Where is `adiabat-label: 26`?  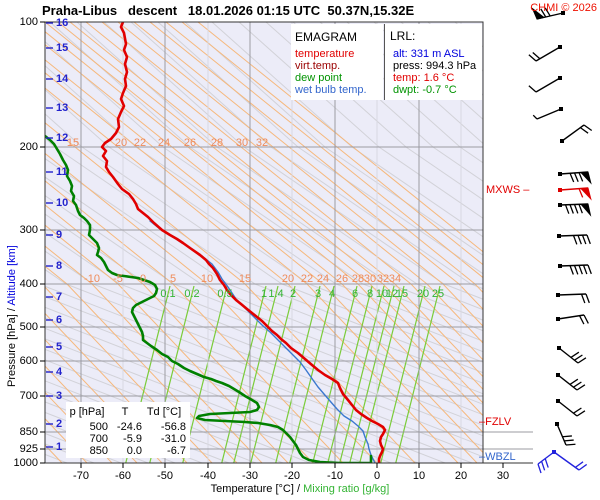
adiabat-label: 26 is located at coordinates (190, 143).